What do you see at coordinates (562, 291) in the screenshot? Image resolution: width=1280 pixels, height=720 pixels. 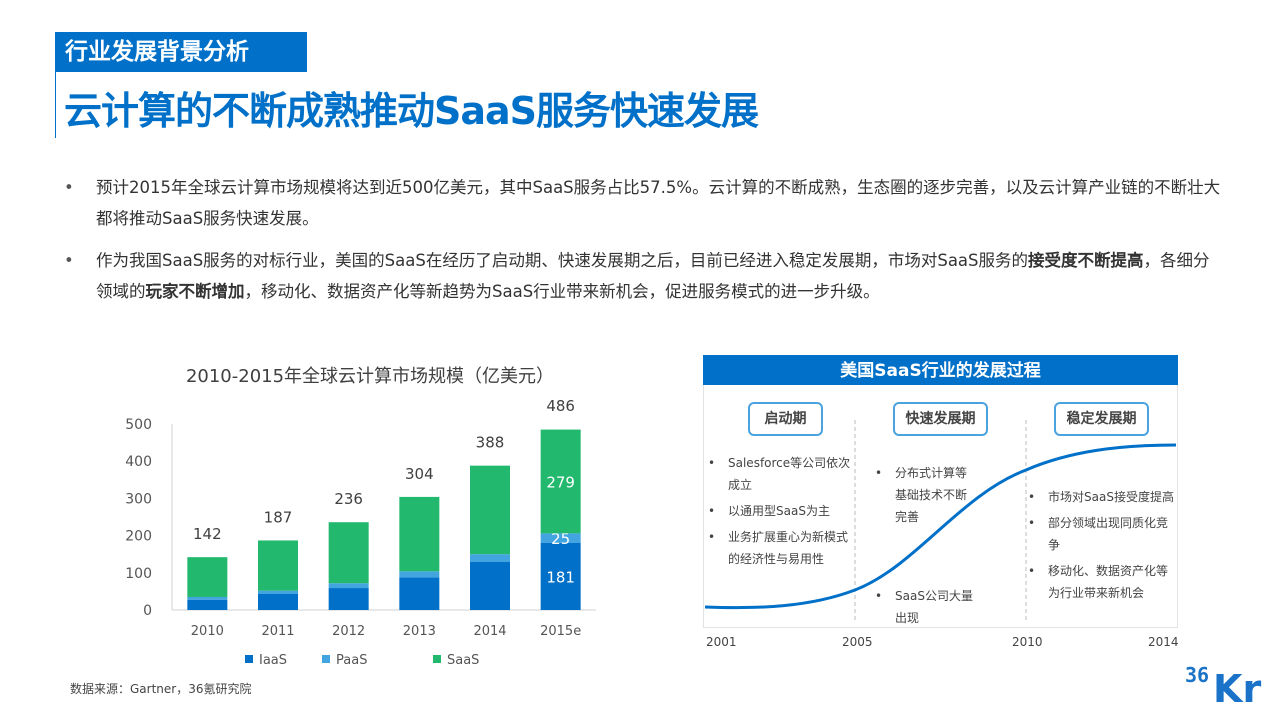 I see `text: ，移动化、数据资产化等新趋势为SaaS行业带来新机会，促进服务模式的进一步升级。` at bounding box center [562, 291].